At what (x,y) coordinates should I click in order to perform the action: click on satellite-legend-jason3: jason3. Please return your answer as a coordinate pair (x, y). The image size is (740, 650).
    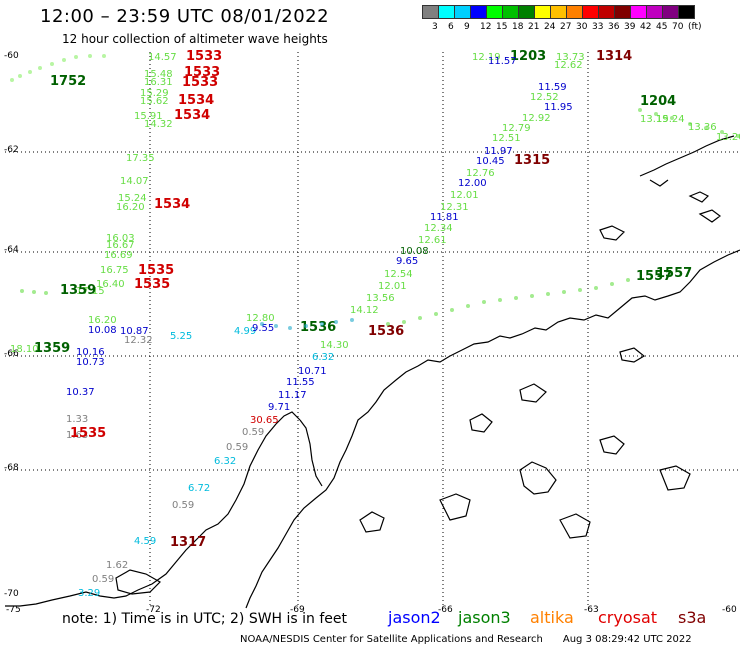
    Looking at the image, I should click on (484, 617).